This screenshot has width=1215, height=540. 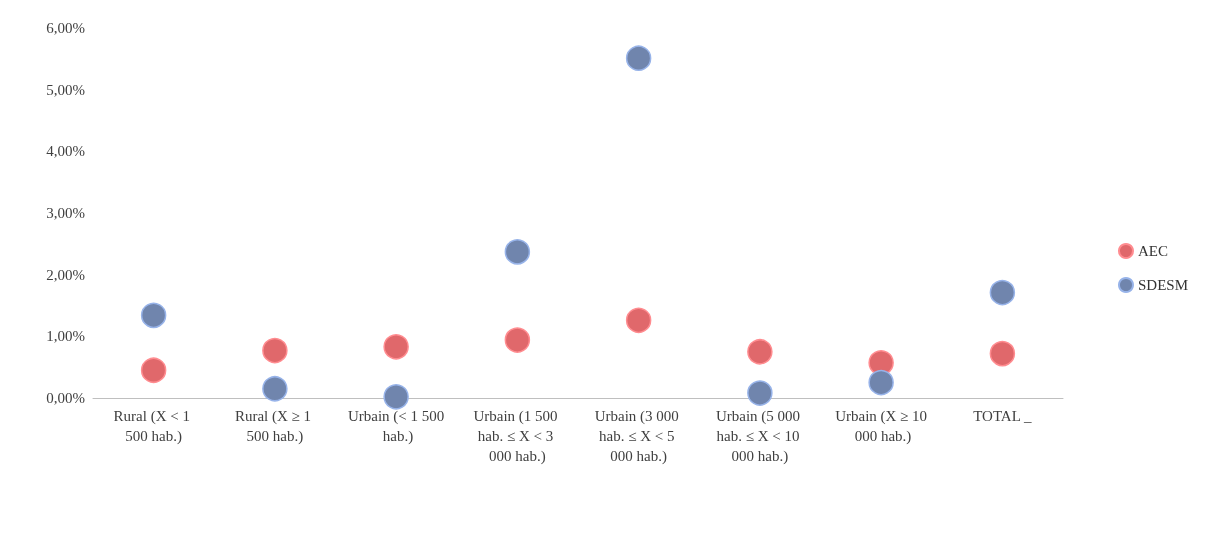 I want to click on x-tick-label: Urbain (X ≥ 10 000 hab.), so click(x=881, y=426).